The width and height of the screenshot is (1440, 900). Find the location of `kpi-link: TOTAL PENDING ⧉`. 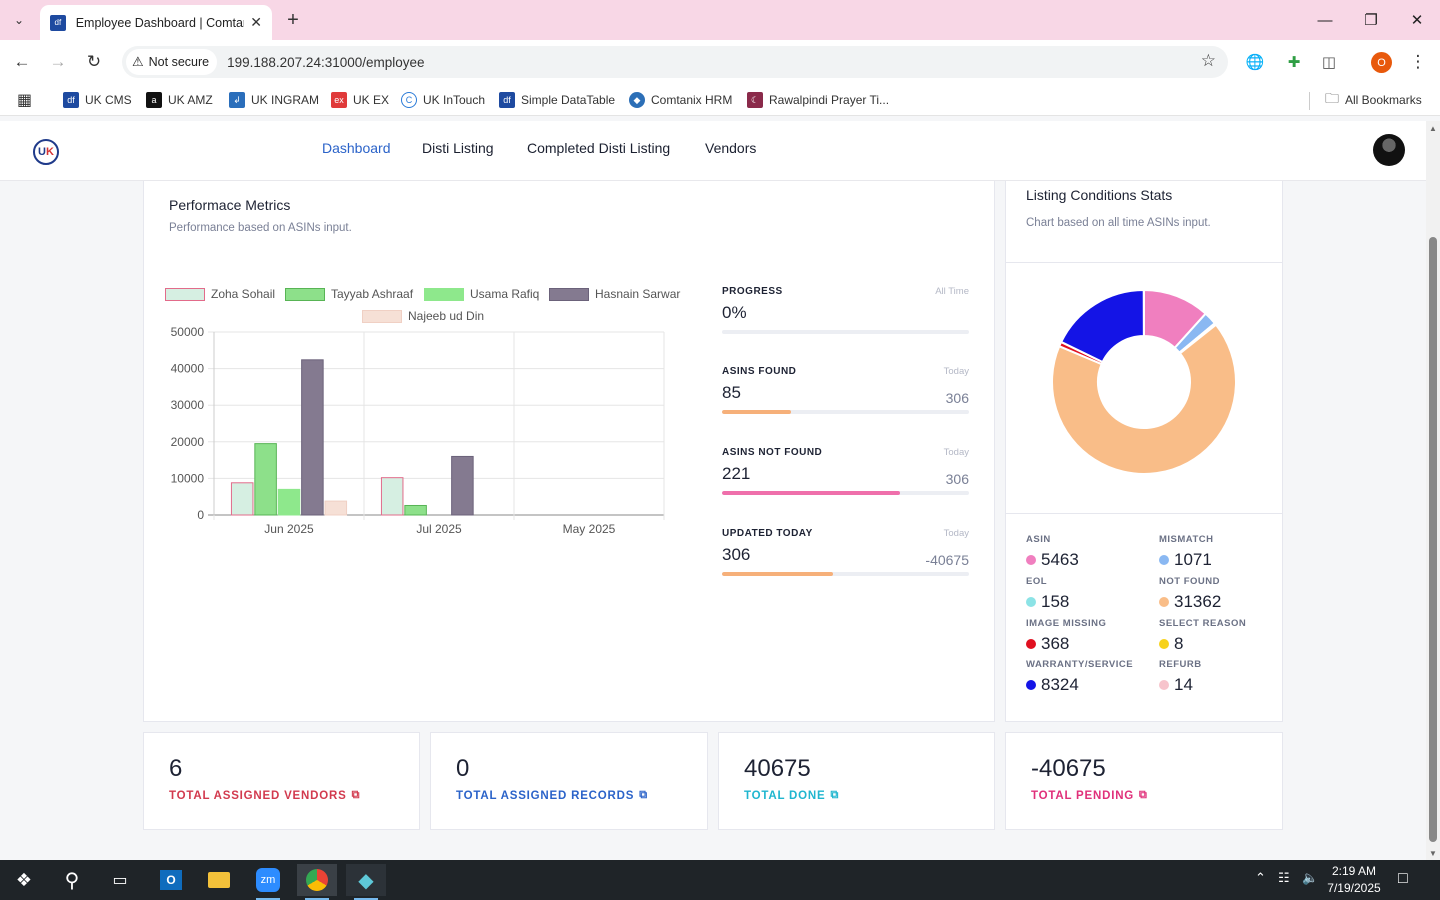

kpi-link: TOTAL PENDING ⧉ is located at coordinates (1089, 795).